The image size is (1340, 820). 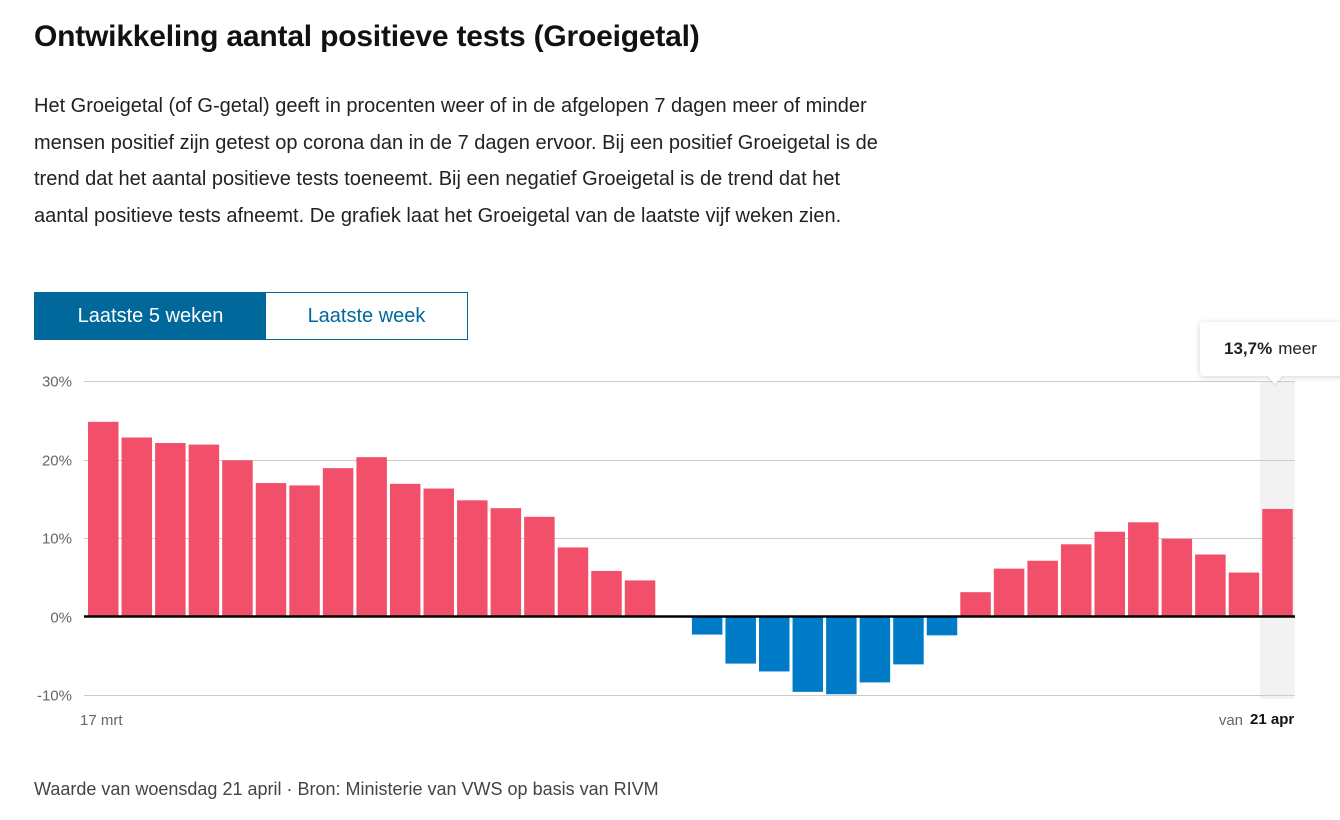 What do you see at coordinates (61, 618) in the screenshot?
I see `y-tick-label: 0%` at bounding box center [61, 618].